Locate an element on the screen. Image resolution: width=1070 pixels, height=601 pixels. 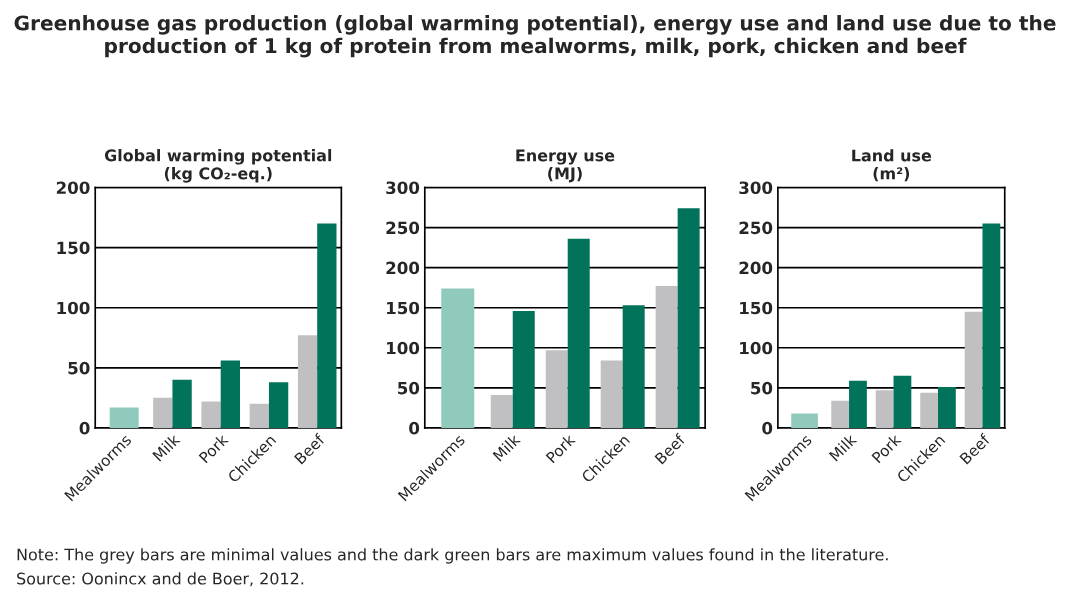
chart-title: Global warming potential (kg CO₂-eq.) is located at coordinates (218, 166).